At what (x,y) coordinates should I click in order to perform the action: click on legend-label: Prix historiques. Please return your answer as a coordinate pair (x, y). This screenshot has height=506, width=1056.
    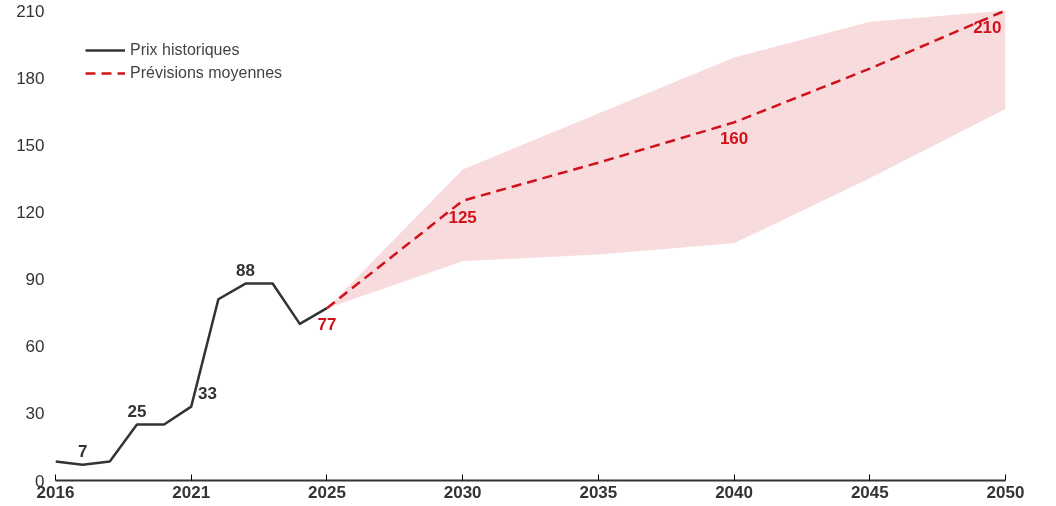
    Looking at the image, I should click on (185, 50).